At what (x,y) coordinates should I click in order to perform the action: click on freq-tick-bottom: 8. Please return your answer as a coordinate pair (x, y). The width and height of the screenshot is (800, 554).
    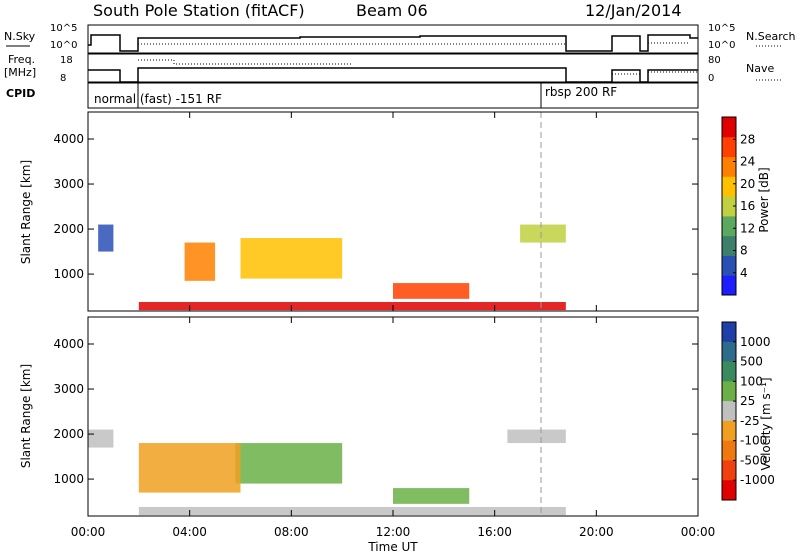
    Looking at the image, I should click on (63, 78).